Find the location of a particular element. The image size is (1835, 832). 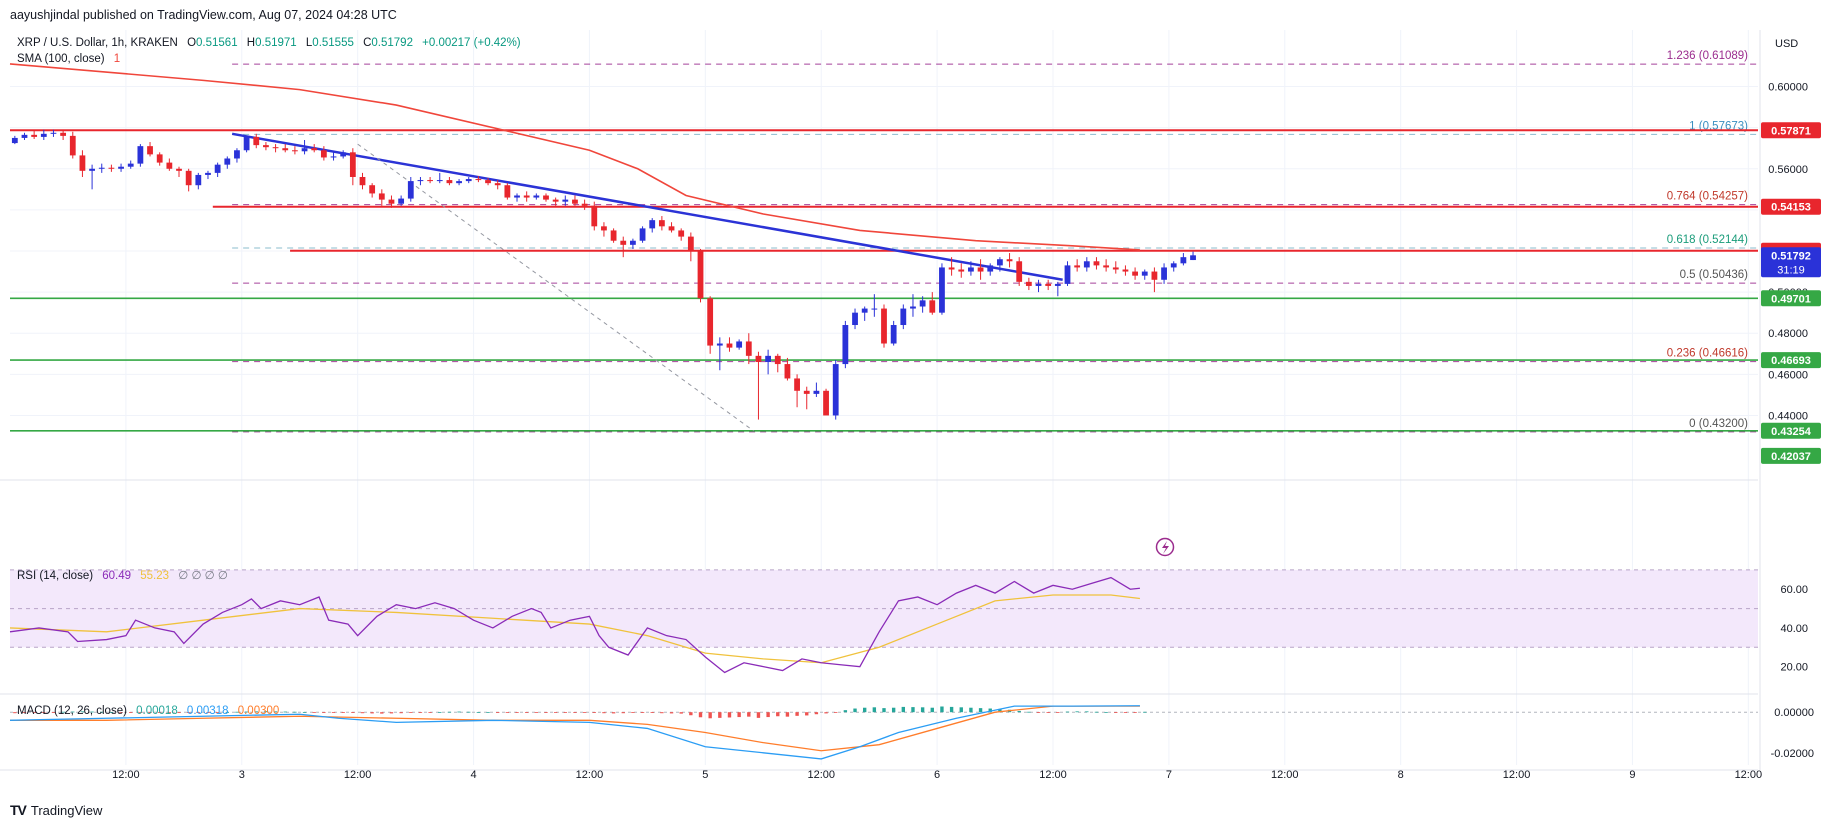

level-price-tag-bg is located at coordinates (1791, 430).